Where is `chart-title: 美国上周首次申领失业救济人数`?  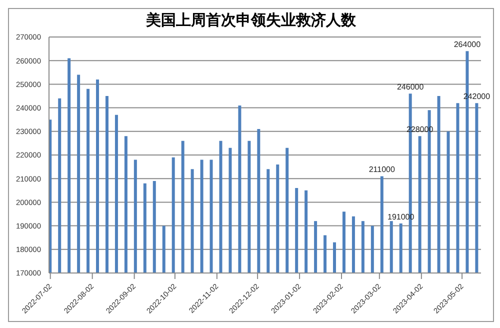
chart-title: 美国上周首次申领失业救济人数 is located at coordinates (251, 20).